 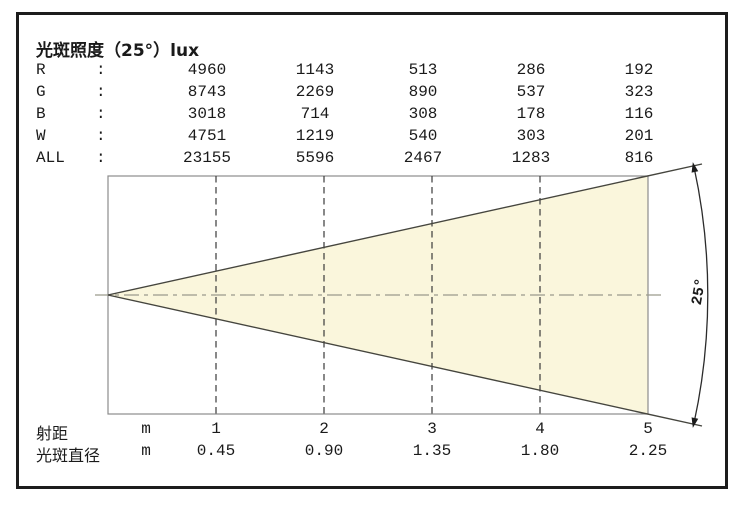 I want to click on distance-tick-1: 1, so click(x=216, y=429).